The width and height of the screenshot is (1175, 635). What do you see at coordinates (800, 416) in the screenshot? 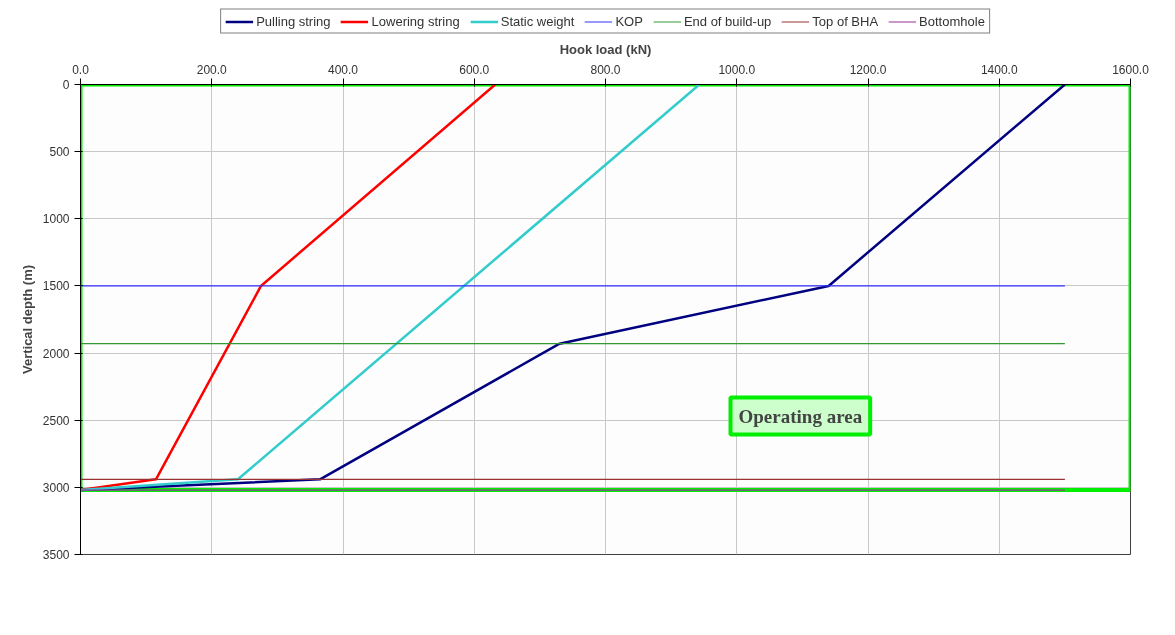
I see `annotation: Operating area` at bounding box center [800, 416].